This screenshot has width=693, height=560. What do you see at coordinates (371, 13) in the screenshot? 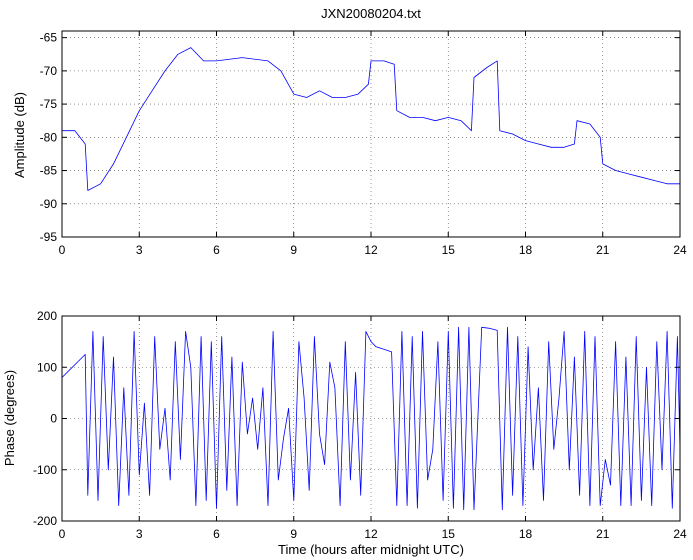
I see `figure-title: JXN20080204.txt` at bounding box center [371, 13].